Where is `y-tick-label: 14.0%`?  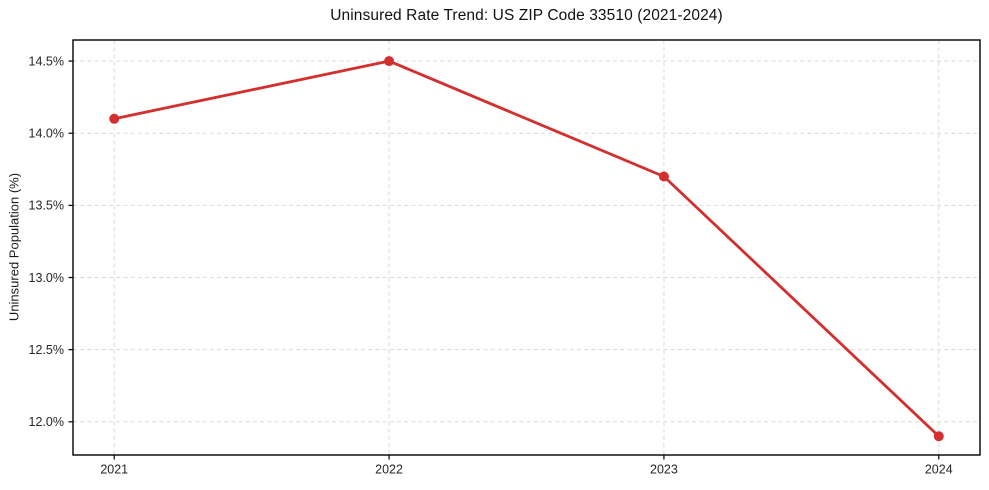 y-tick-label: 14.0% is located at coordinates (46, 134).